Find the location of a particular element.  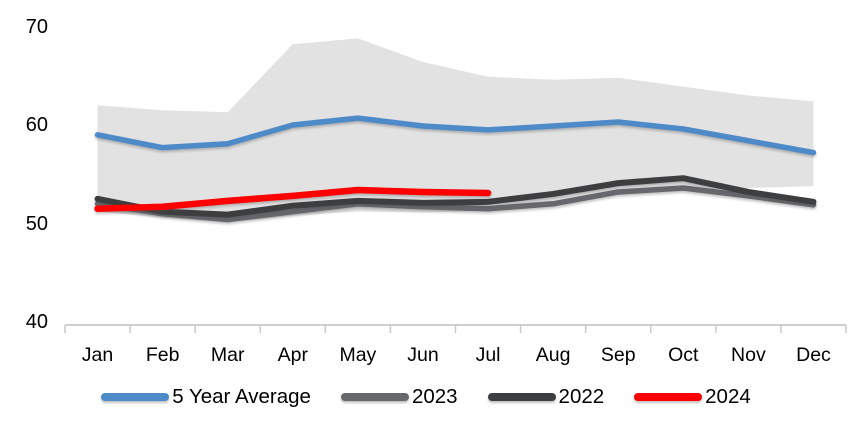

legend-item-5-year-average: 5 Year Average is located at coordinates (206, 397).